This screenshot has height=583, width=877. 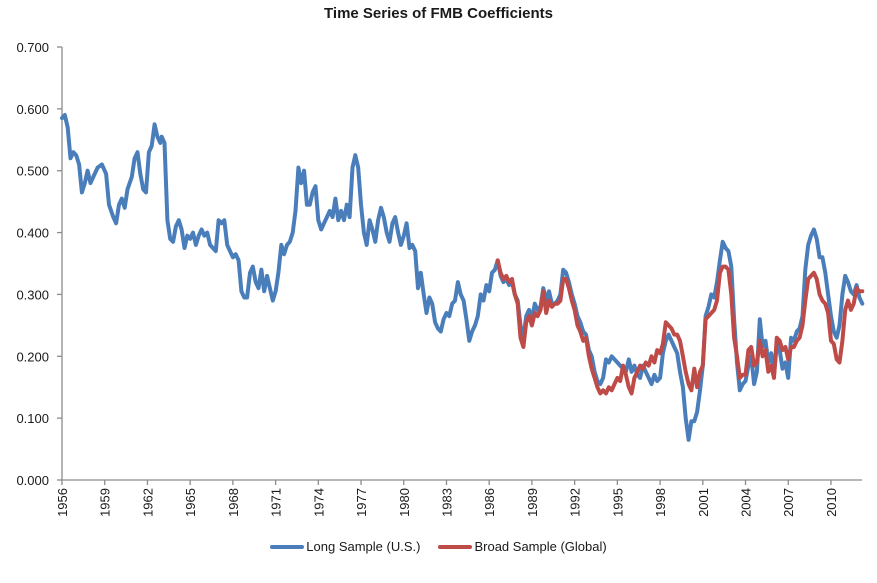 What do you see at coordinates (540, 546) in the screenshot?
I see `legend-label-broad-sample: Broad Sample (Global)` at bounding box center [540, 546].